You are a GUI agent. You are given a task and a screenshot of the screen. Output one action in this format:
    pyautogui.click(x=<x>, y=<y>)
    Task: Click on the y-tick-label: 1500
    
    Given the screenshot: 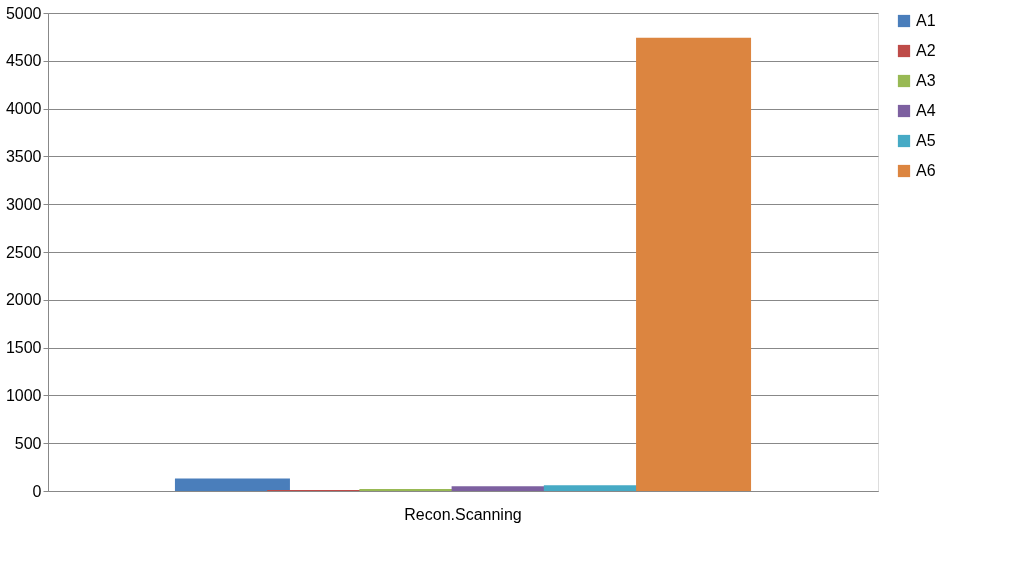 What is the action you would take?
    pyautogui.click(x=23, y=348)
    